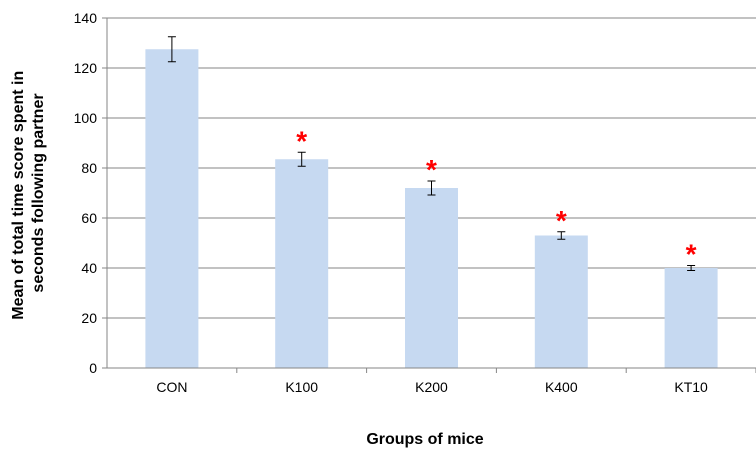 This screenshot has height=449, width=756. I want to click on y-tick-label: 60, so click(89, 218).